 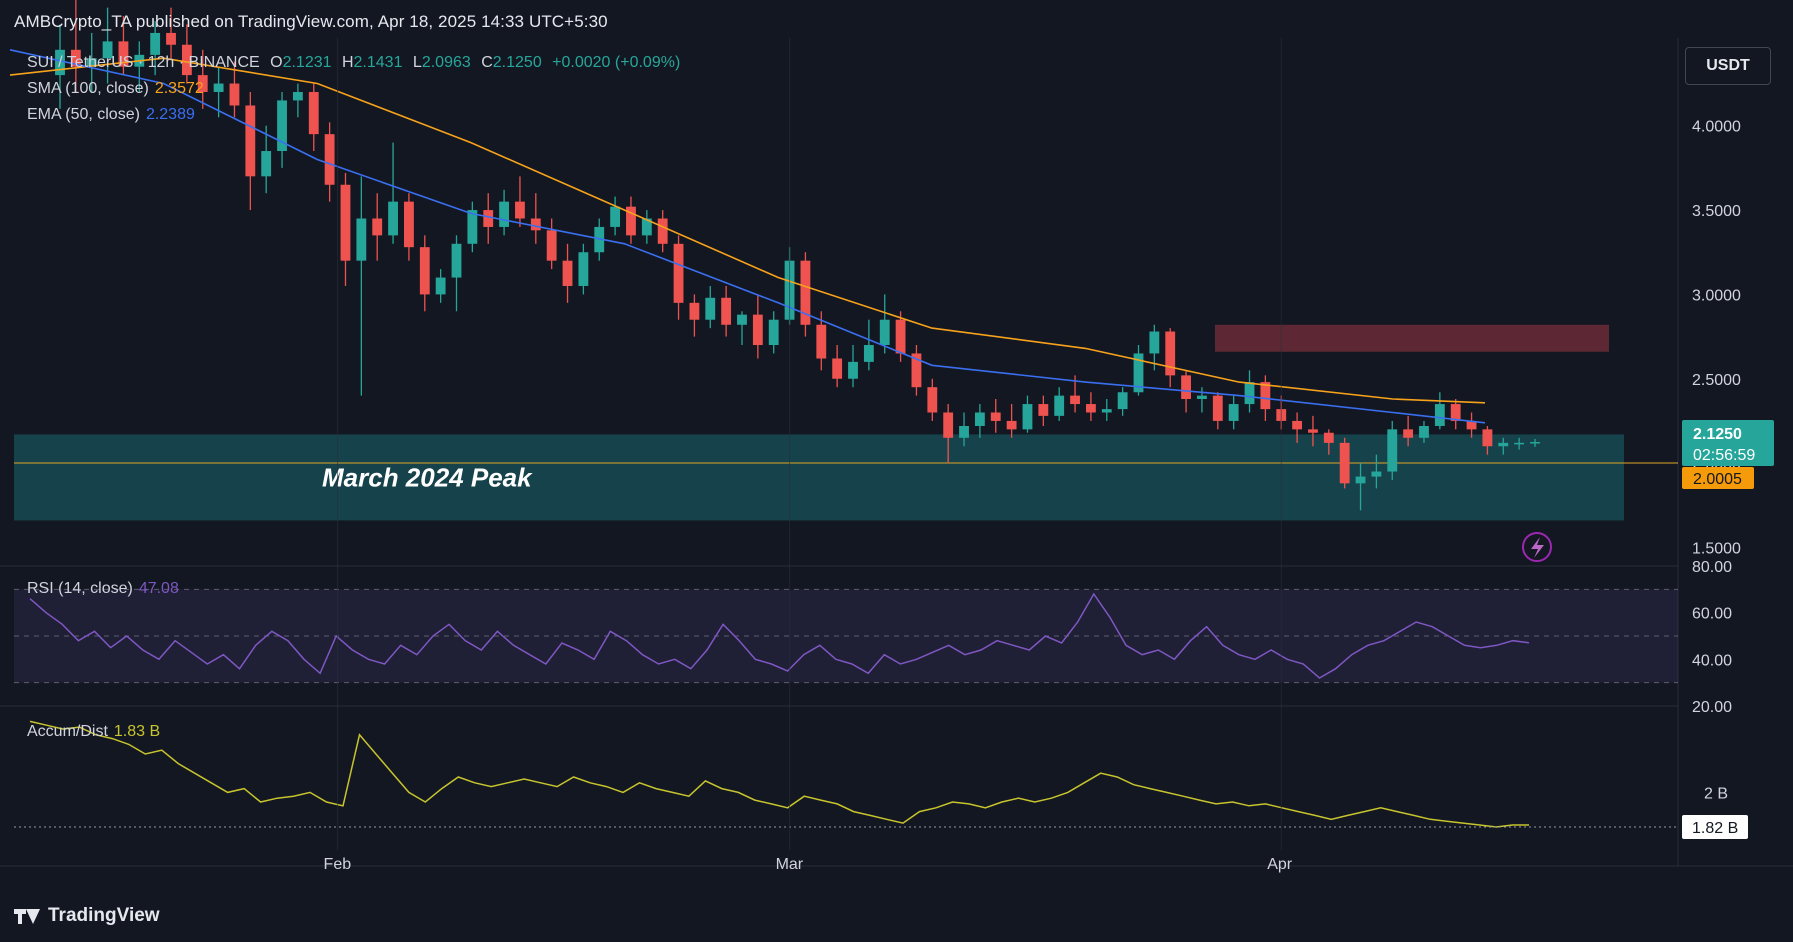 I want to click on low-label: L, so click(x=417, y=62).